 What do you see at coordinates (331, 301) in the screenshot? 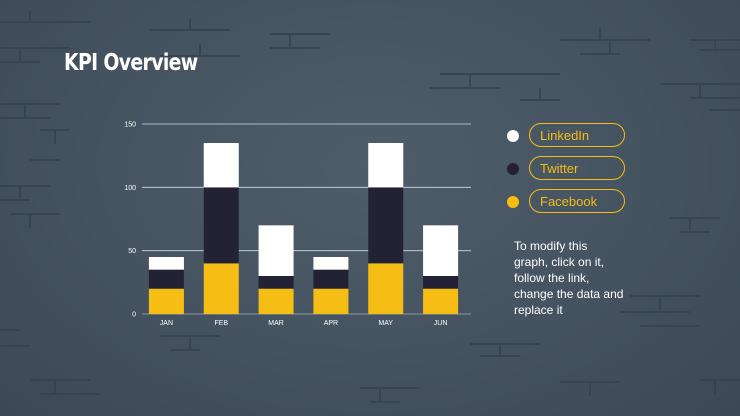
I see `bar-apr-facebook` at bounding box center [331, 301].